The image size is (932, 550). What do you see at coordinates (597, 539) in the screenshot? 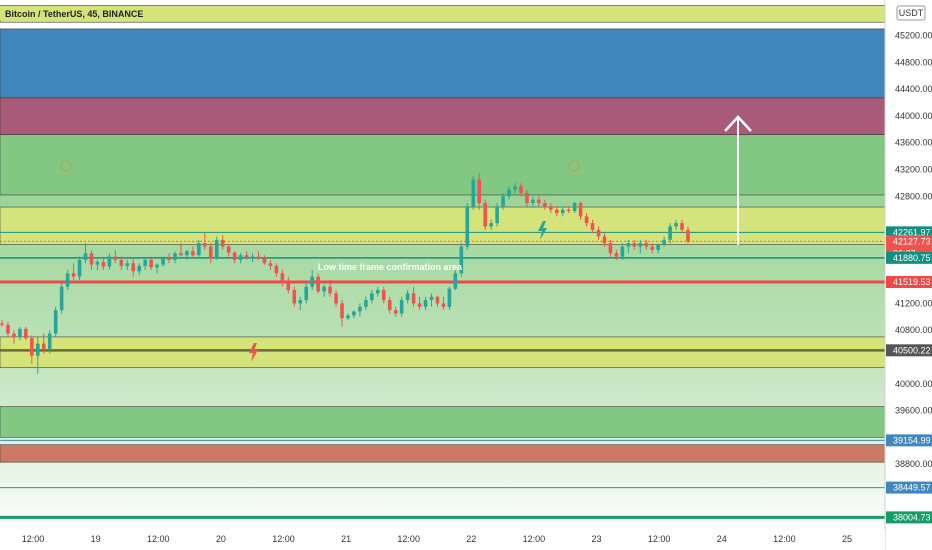
I see `x-tick-label: 23` at bounding box center [597, 539].